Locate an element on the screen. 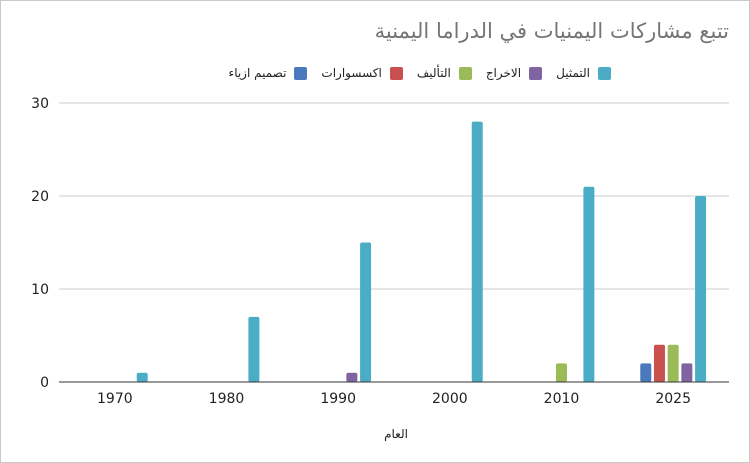 This screenshot has height=463, width=750. legend-label: الاخراج is located at coordinates (503, 73).